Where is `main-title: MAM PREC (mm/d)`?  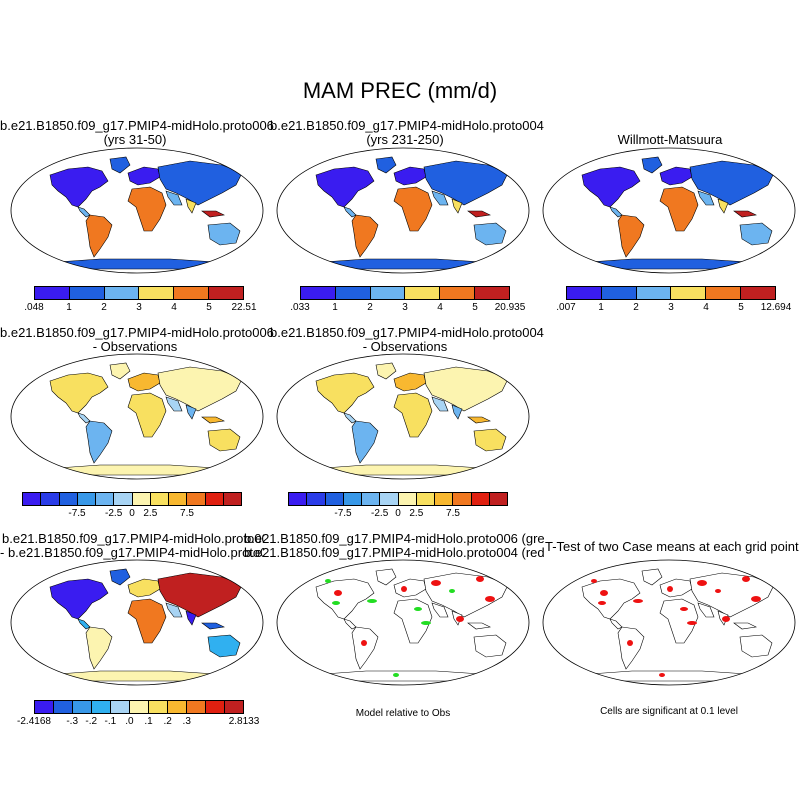 main-title: MAM PREC (mm/d) is located at coordinates (400, 90).